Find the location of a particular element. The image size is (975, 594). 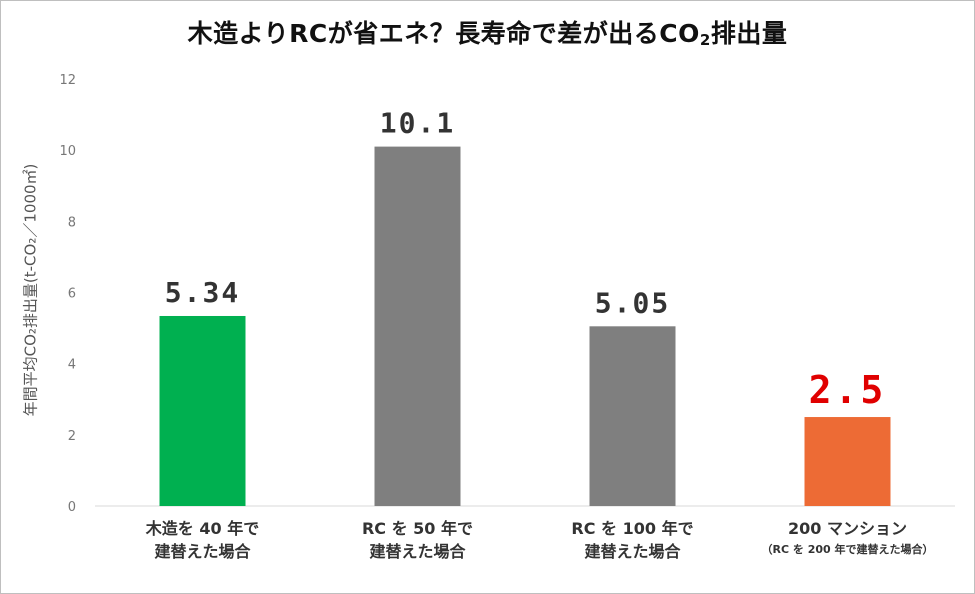

chart-title: 木造よりRCが省エネ？長寿命で差が出るCO2排出量 is located at coordinates (487, 32).